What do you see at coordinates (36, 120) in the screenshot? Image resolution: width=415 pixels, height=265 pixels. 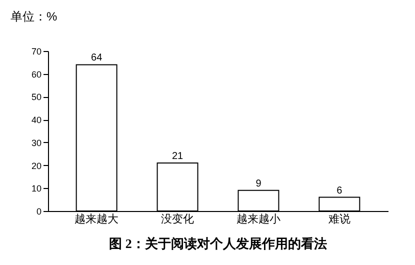 I see `y-tick-label: 40` at bounding box center [36, 120].